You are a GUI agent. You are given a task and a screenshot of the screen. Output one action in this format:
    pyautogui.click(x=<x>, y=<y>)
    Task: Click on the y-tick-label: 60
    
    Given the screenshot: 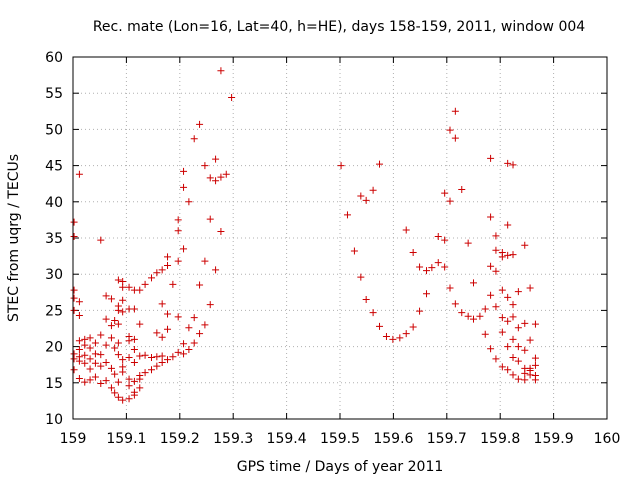 What is the action you would take?
    pyautogui.click(x=54, y=58)
    